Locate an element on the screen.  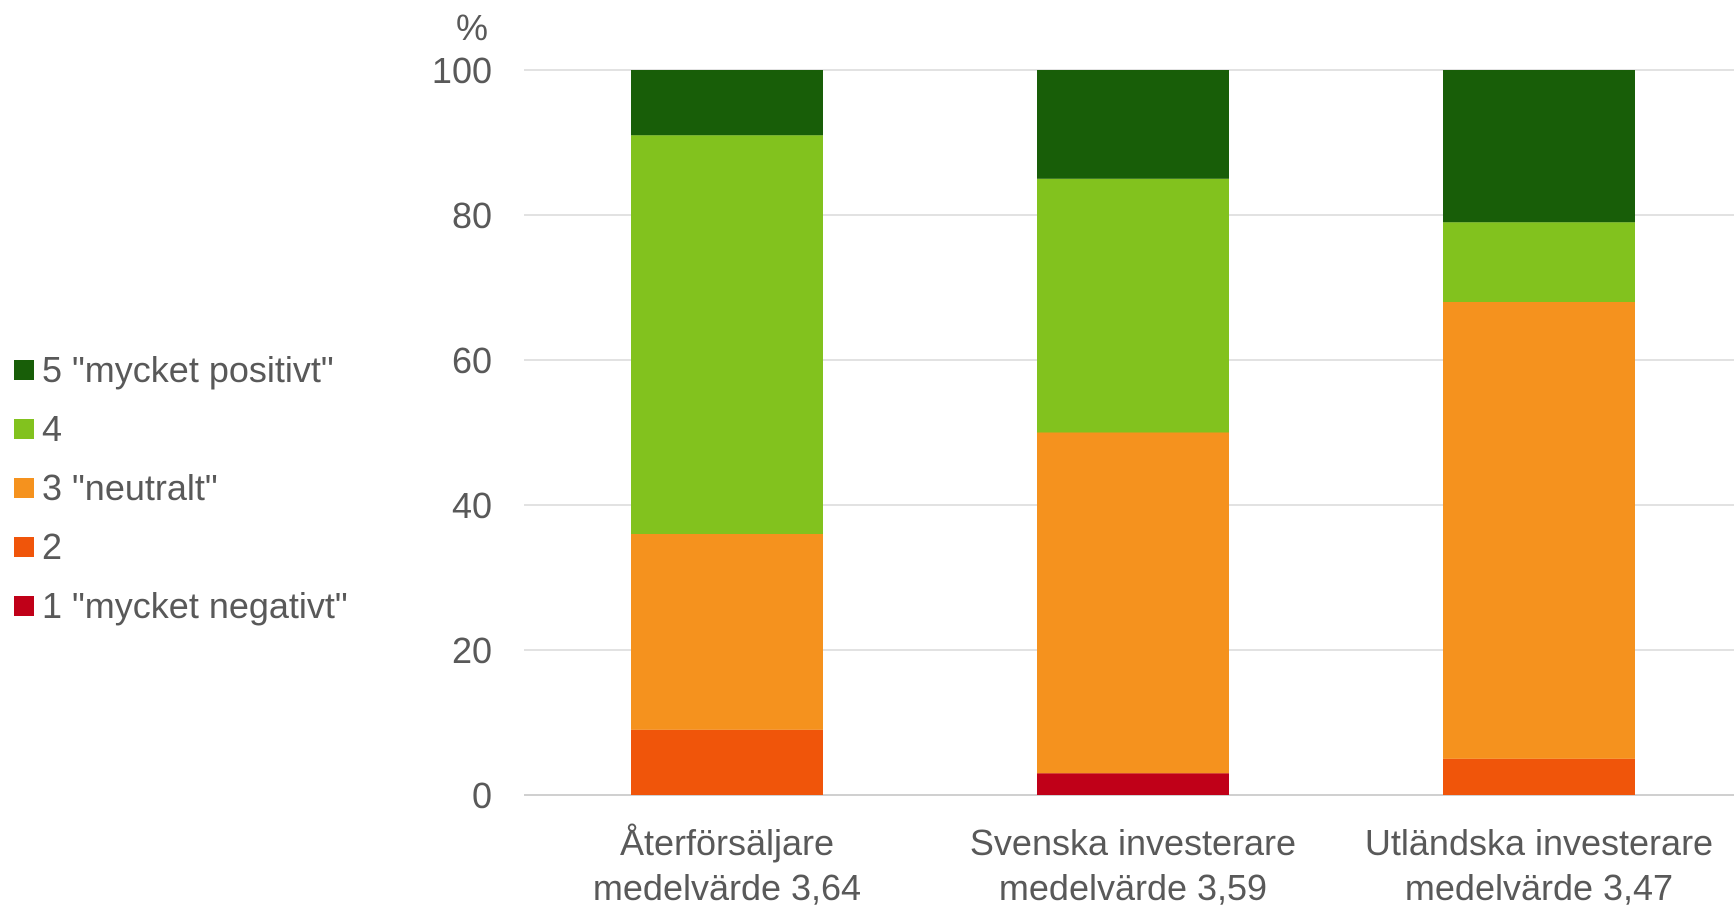
bar-segment-cat2-series4 is located at coordinates (1539, 146).